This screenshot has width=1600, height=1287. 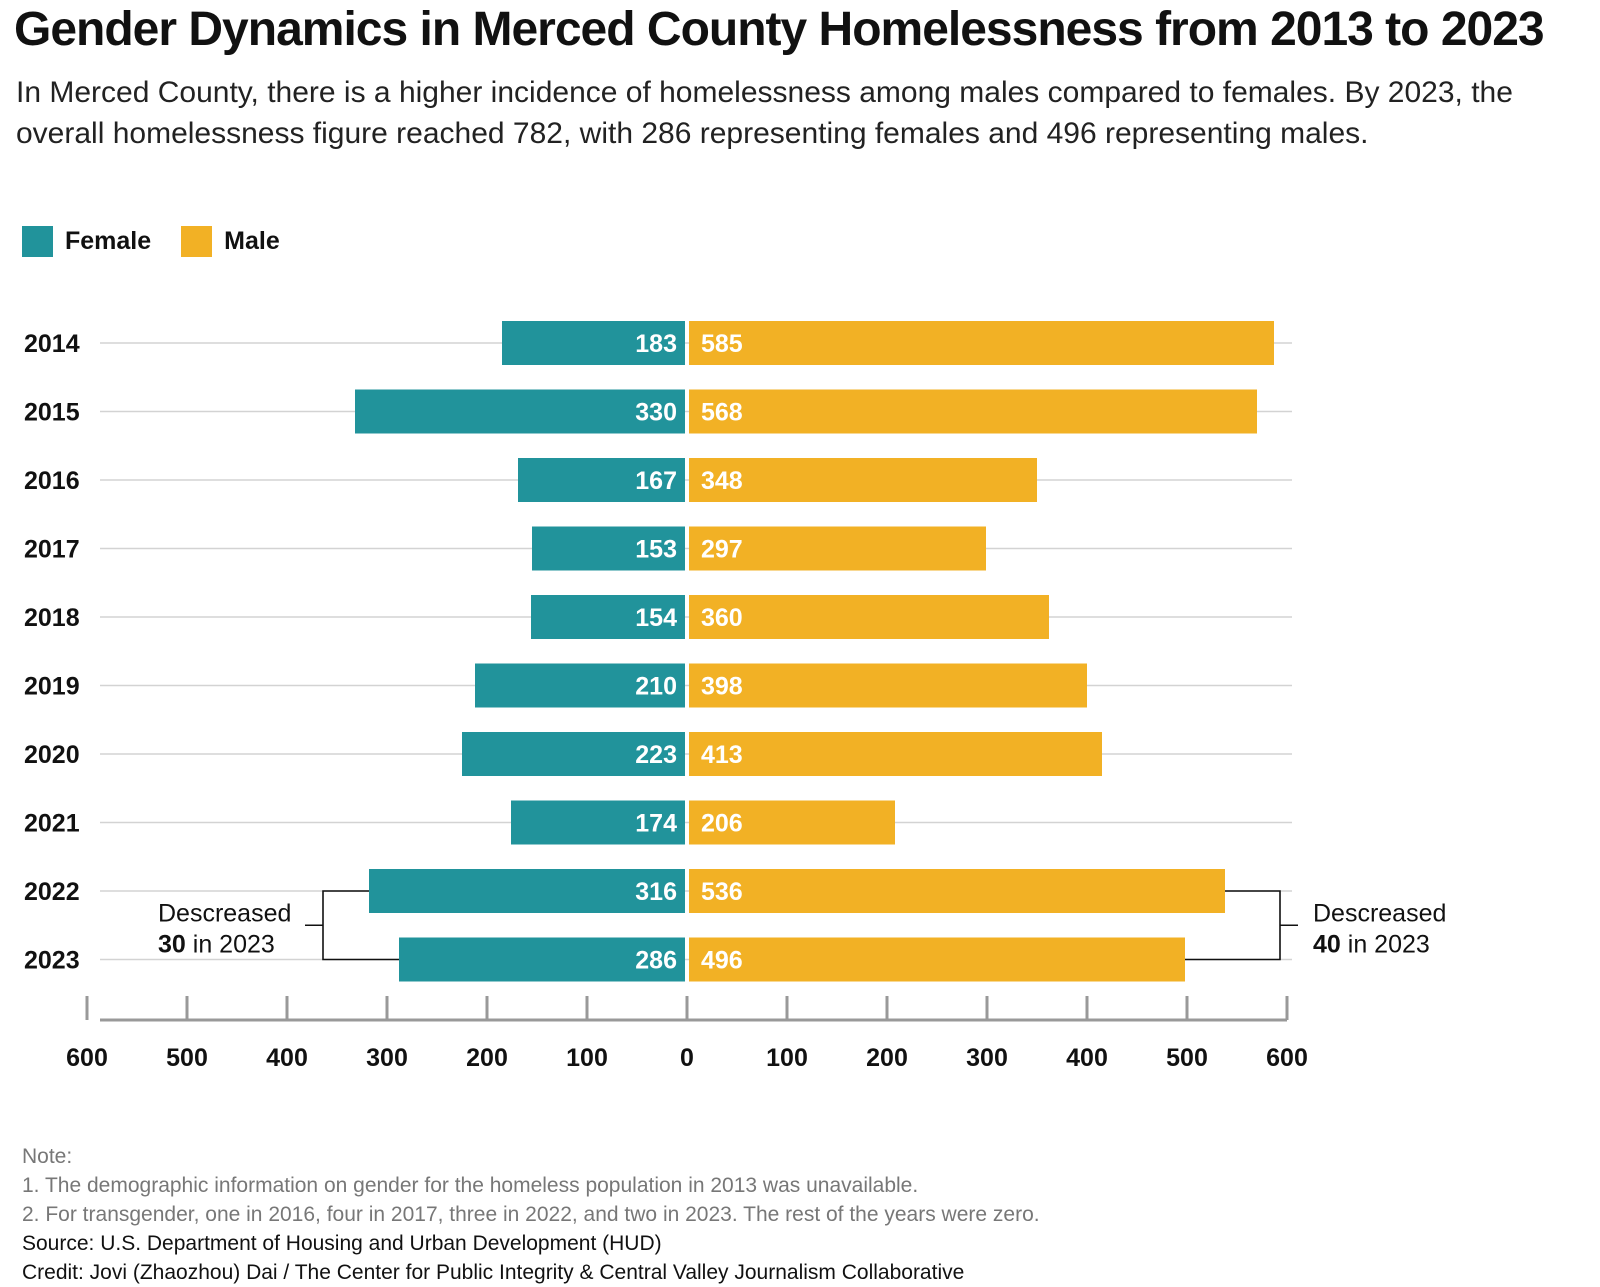 I want to click on category-label: 2018, so click(x=52, y=618).